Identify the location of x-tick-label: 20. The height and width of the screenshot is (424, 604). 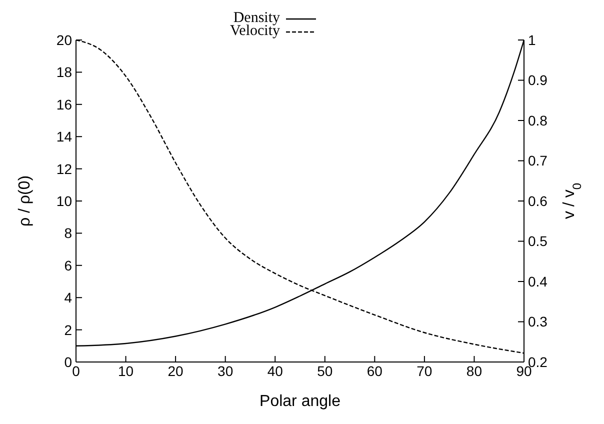
(176, 370).